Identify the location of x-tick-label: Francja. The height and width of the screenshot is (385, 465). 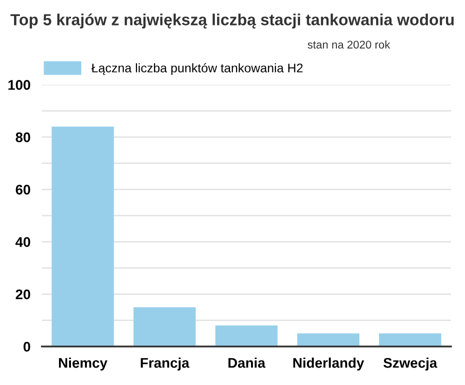
(165, 364).